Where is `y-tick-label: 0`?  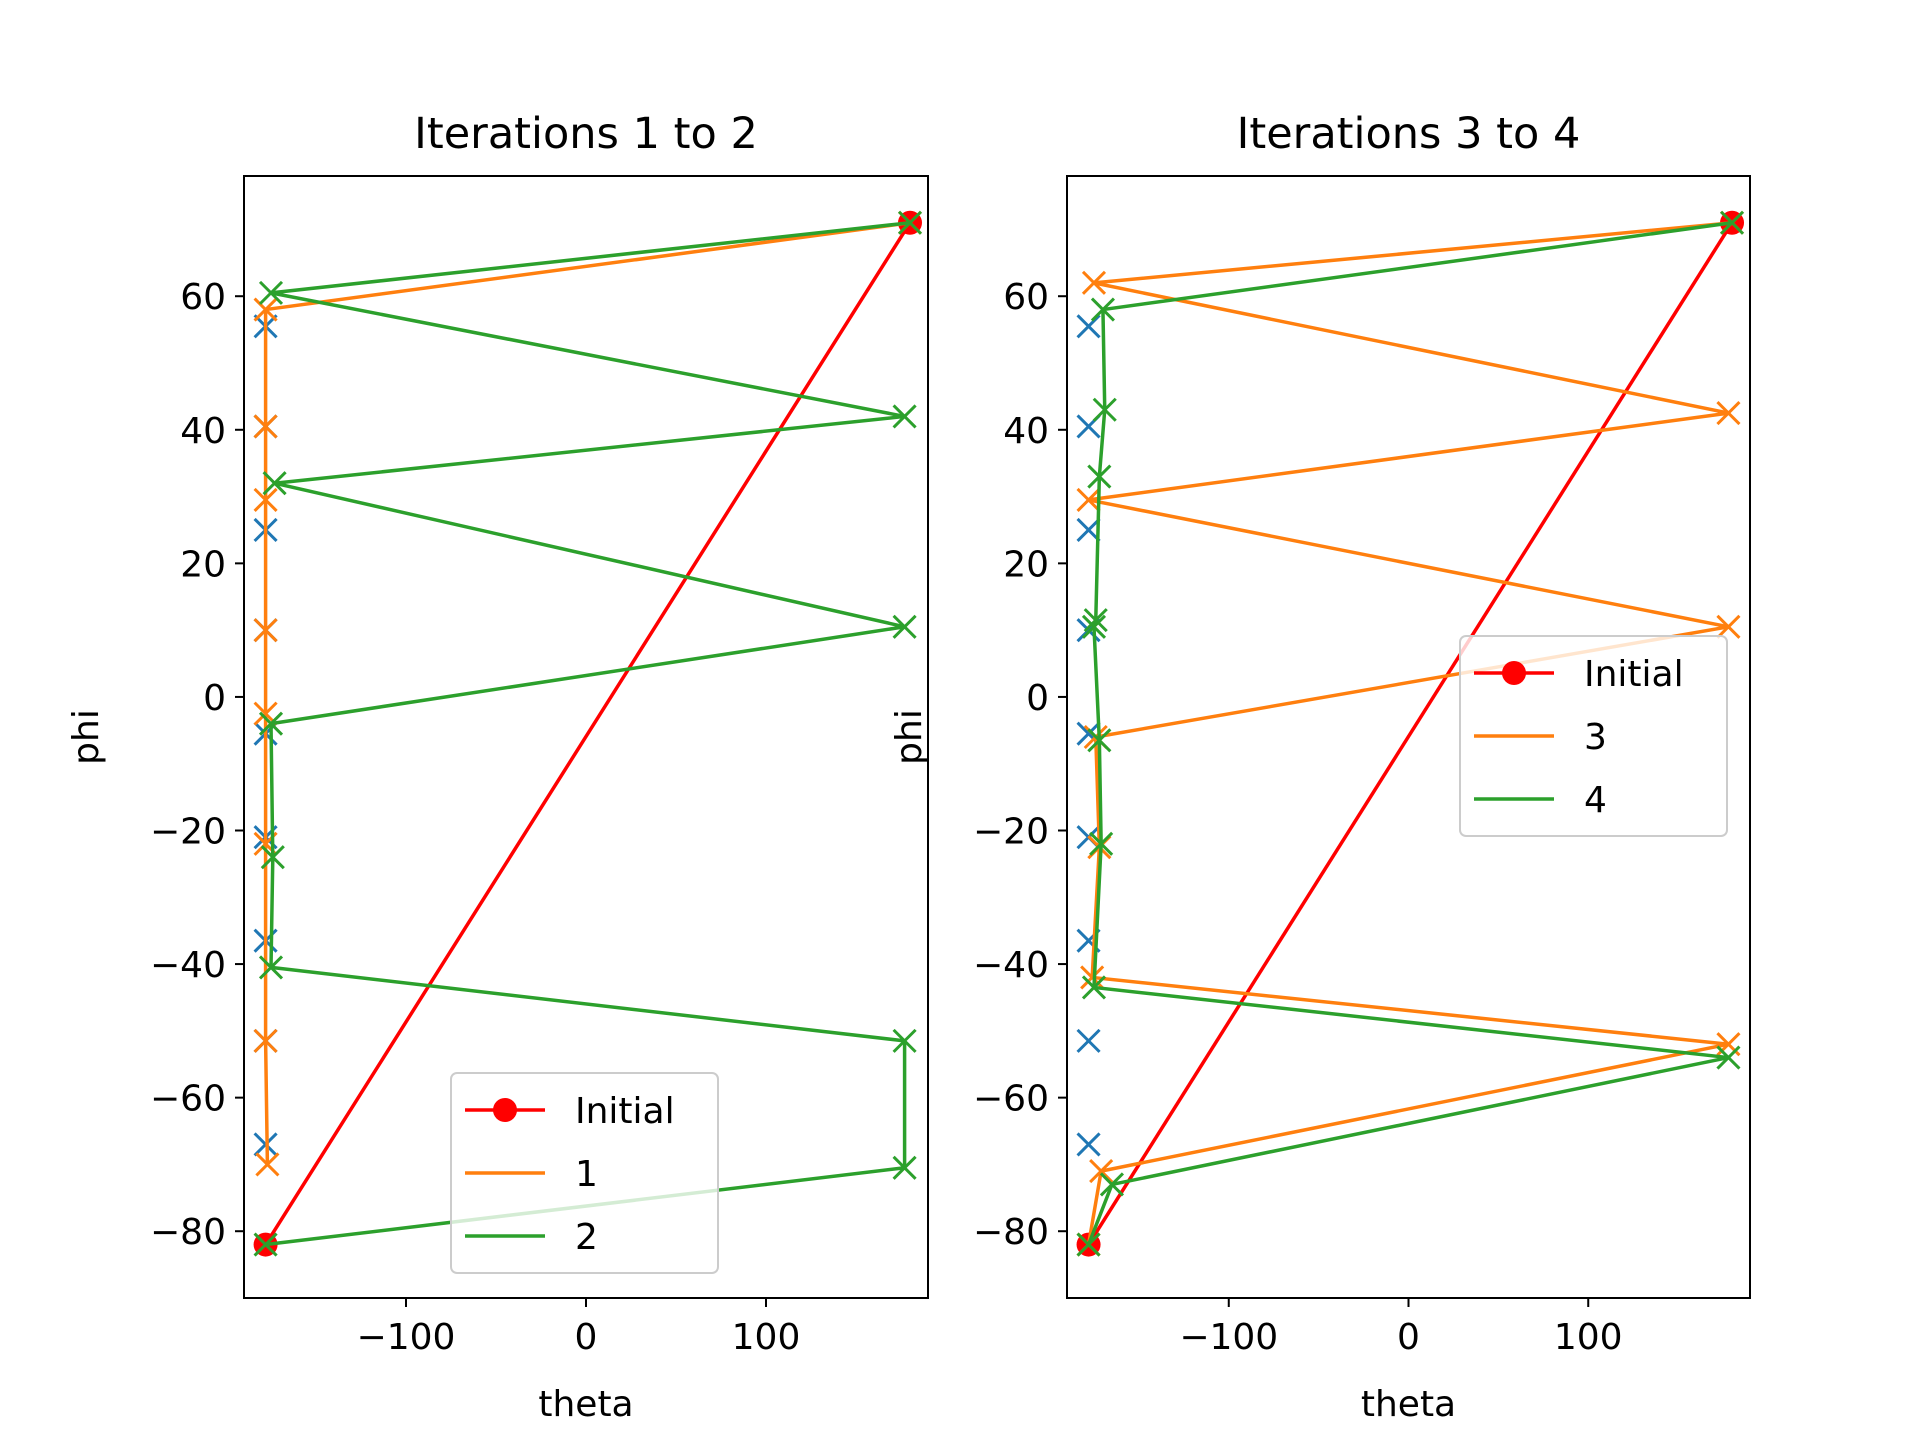
y-tick-label: 0 is located at coordinates (214, 698).